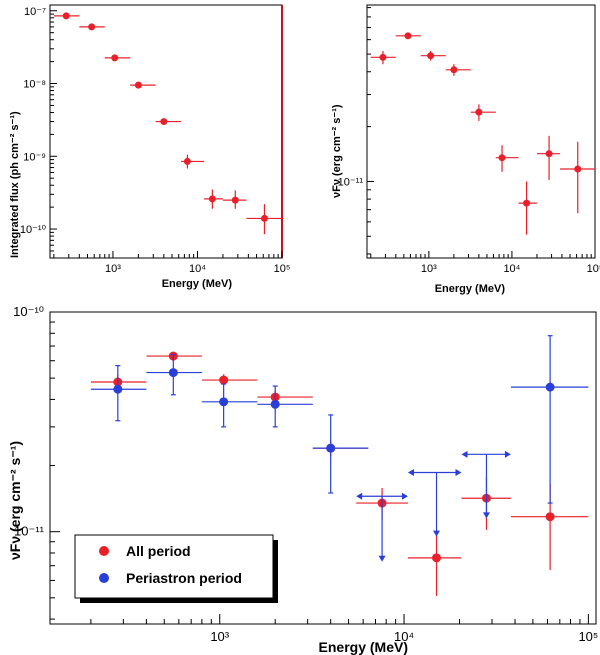 The width and height of the screenshot is (600, 655). Describe the element at coordinates (481, 131) in the screenshot. I see `plot-frame` at that location.